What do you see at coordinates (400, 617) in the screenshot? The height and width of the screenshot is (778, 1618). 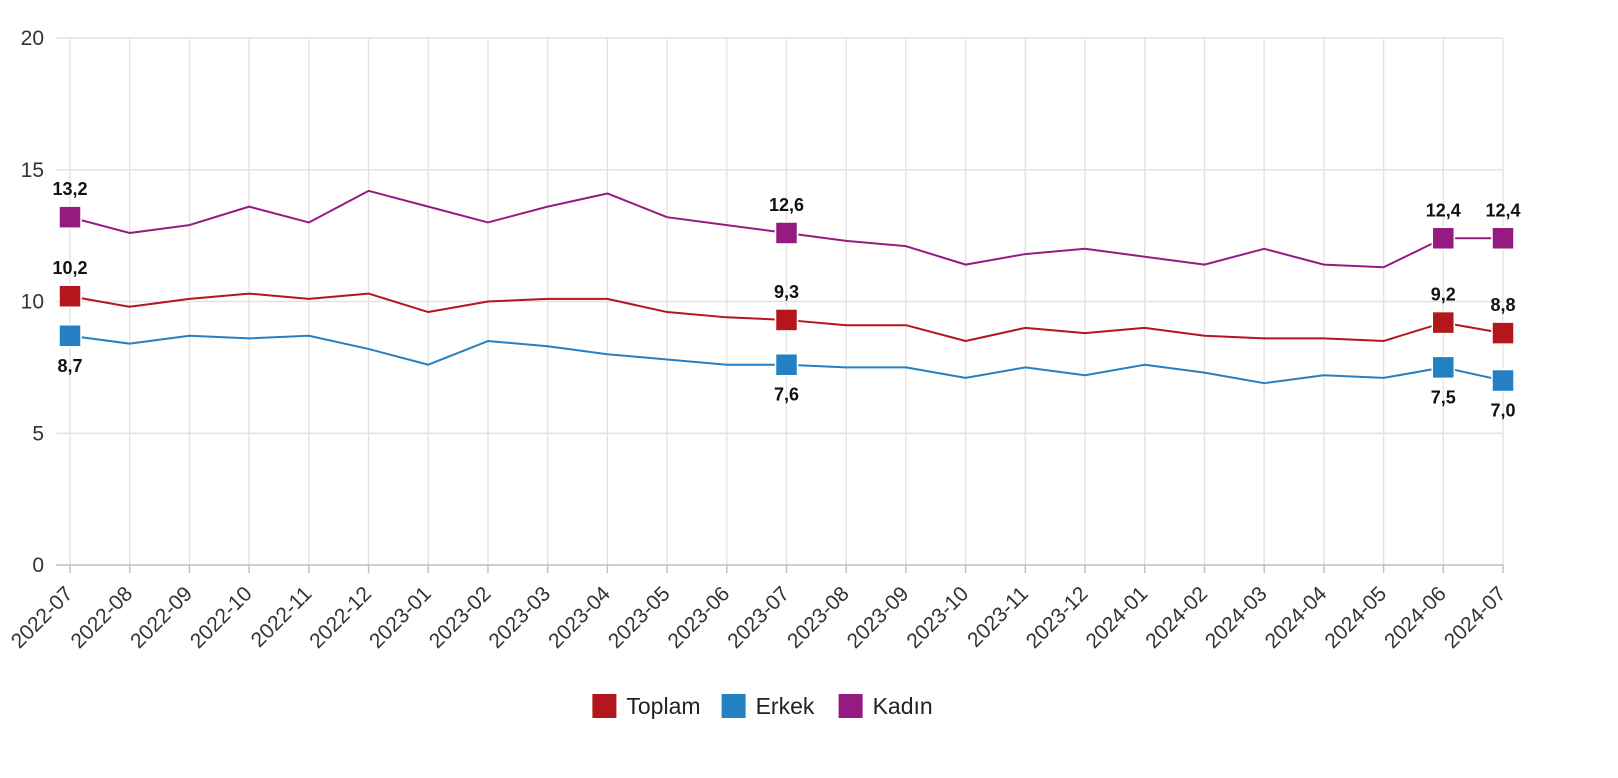 I see `x-tick-label: 2023-01` at bounding box center [400, 617].